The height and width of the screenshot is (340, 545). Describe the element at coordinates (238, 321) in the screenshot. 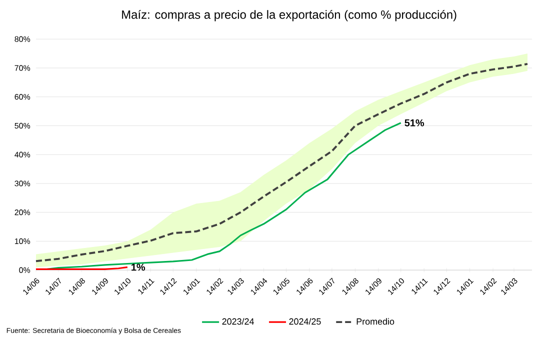

I see `legend-label: 2023/24` at that location.